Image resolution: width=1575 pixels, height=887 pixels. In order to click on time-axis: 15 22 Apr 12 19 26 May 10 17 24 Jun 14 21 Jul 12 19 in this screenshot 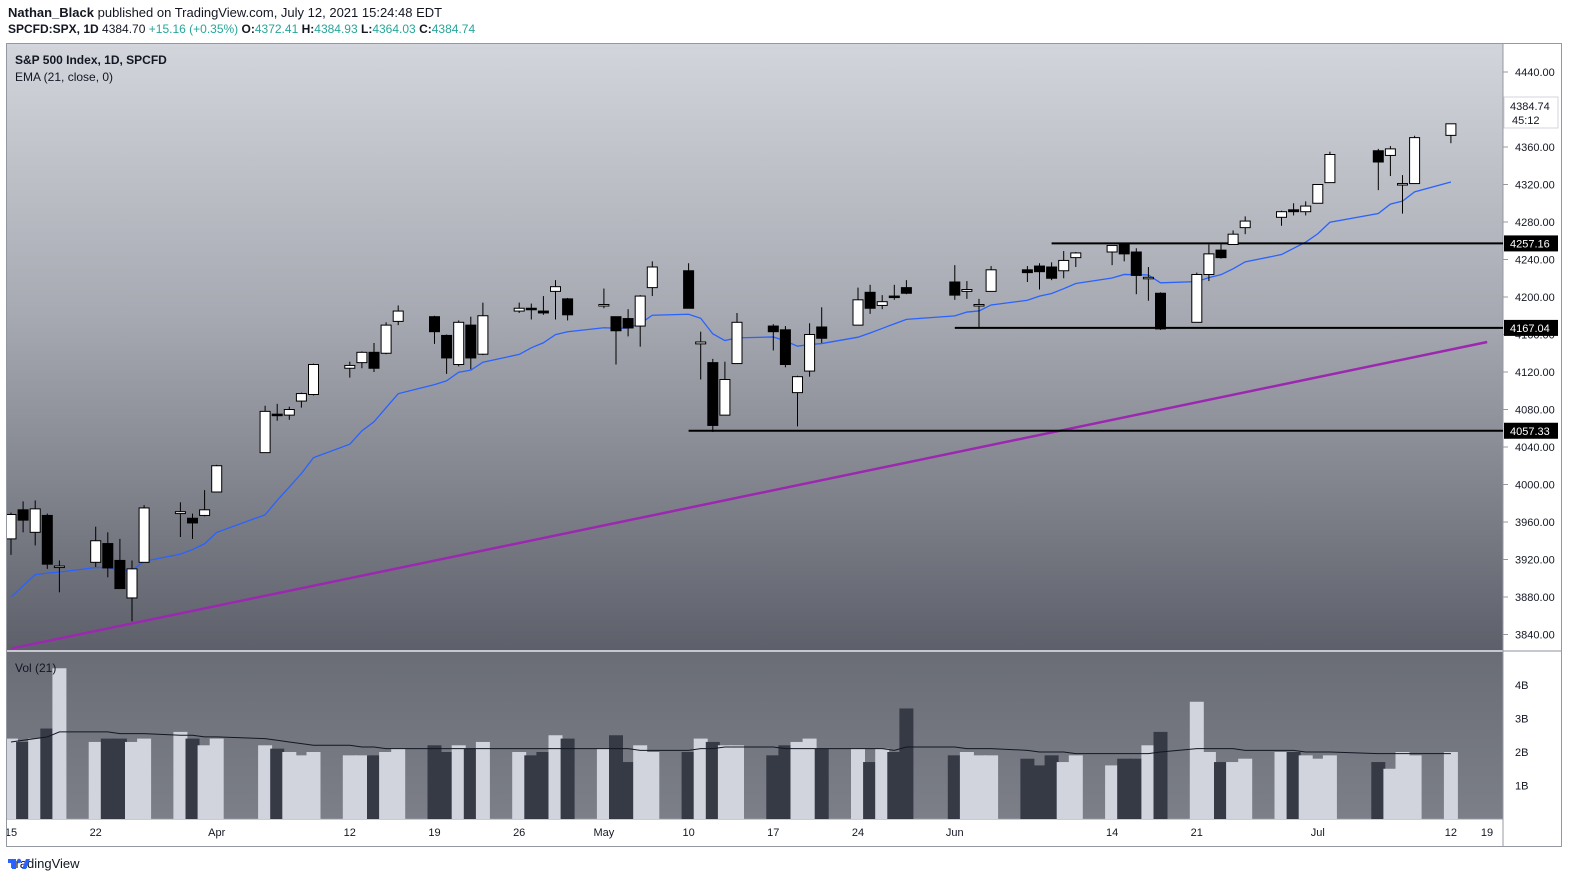, I will do `click(750, 833)`.